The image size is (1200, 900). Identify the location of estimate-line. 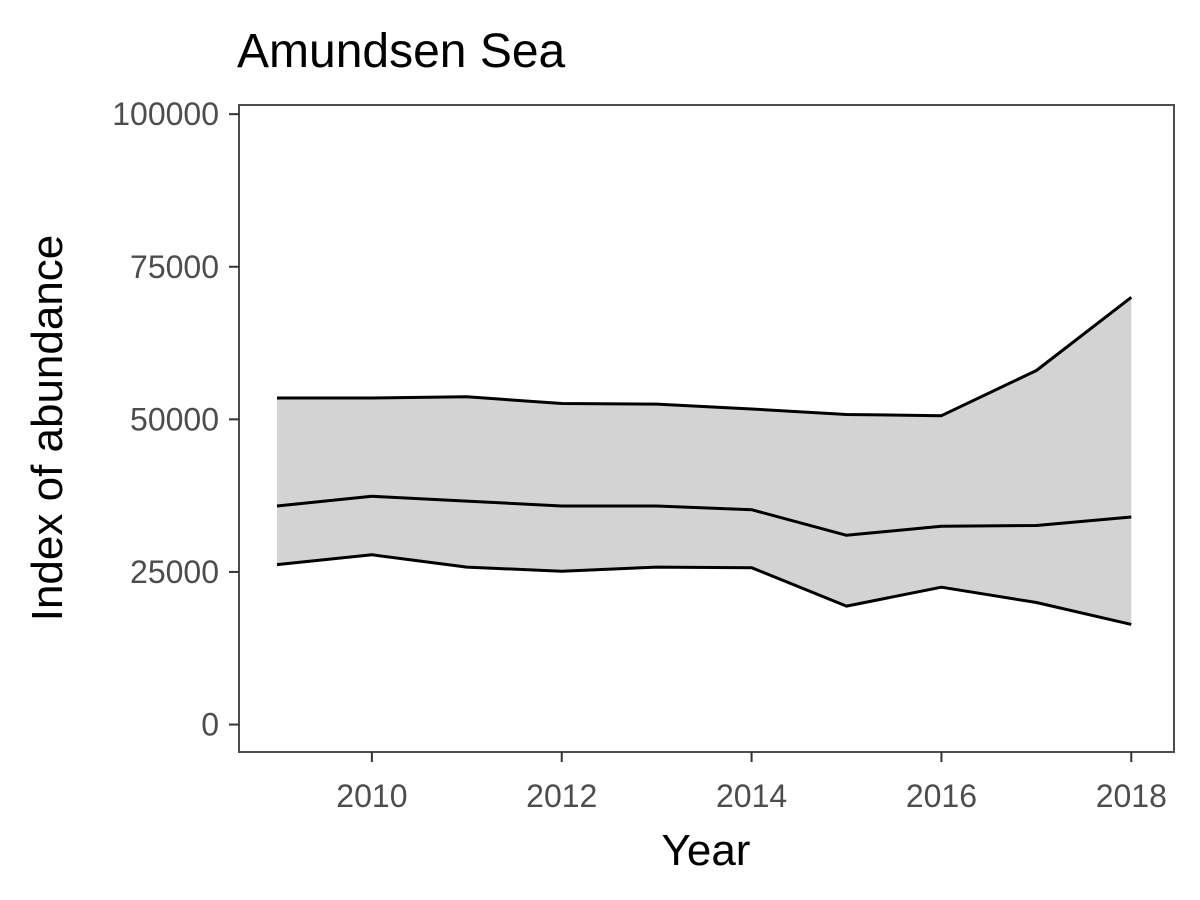
(704, 515).